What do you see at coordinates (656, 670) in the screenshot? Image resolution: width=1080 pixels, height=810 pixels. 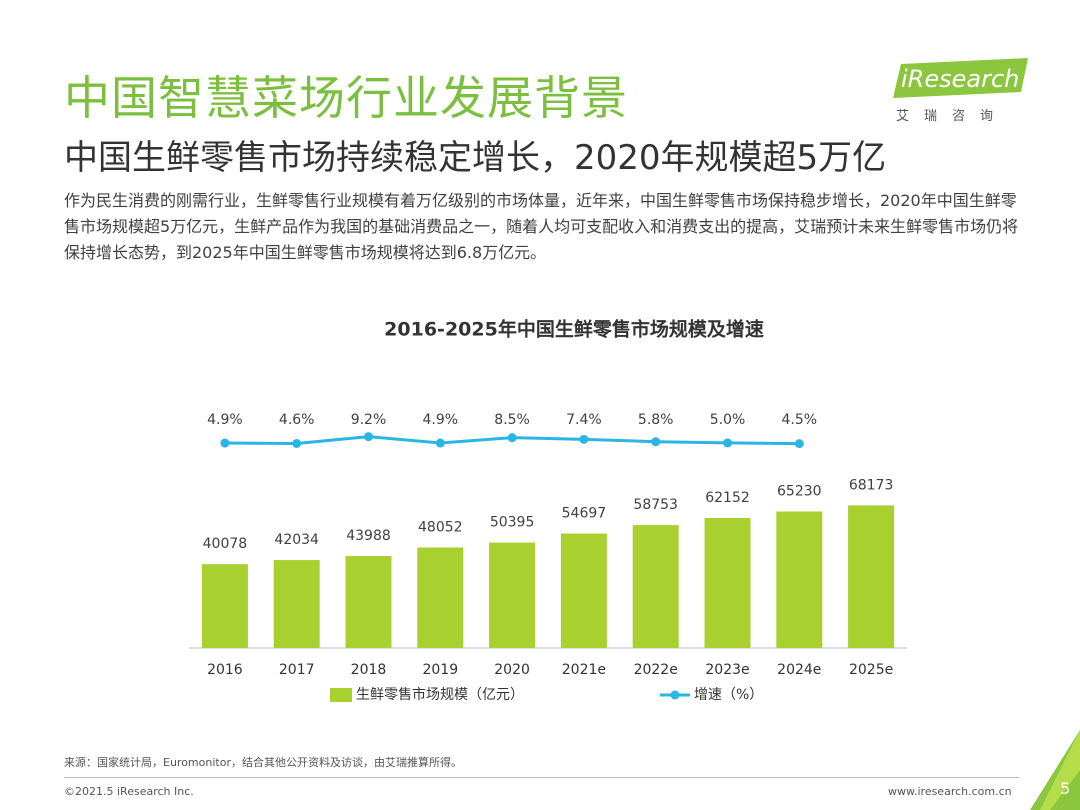 I see `x-tick-label: 2022e` at bounding box center [656, 670].